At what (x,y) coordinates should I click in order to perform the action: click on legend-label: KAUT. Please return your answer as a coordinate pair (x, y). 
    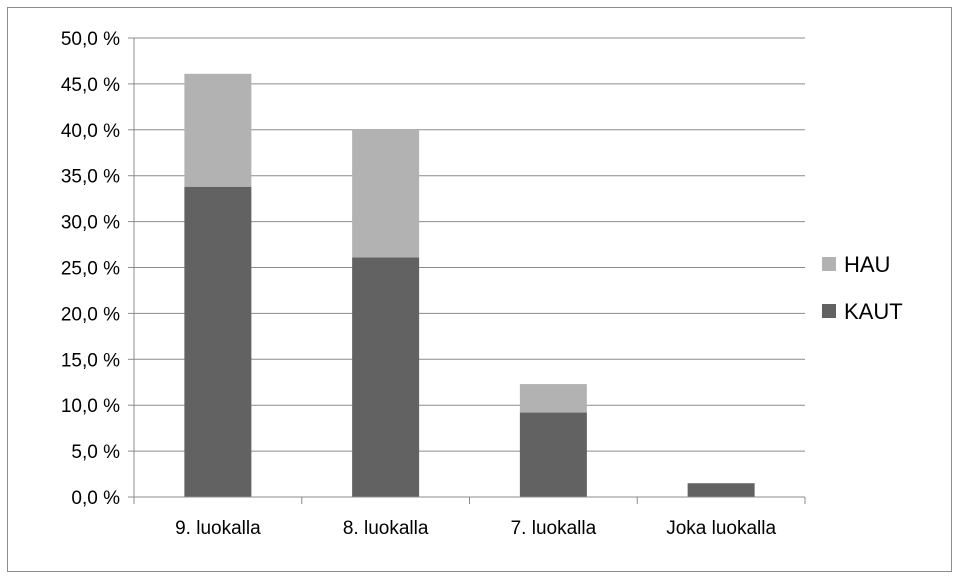
    Looking at the image, I should click on (873, 311).